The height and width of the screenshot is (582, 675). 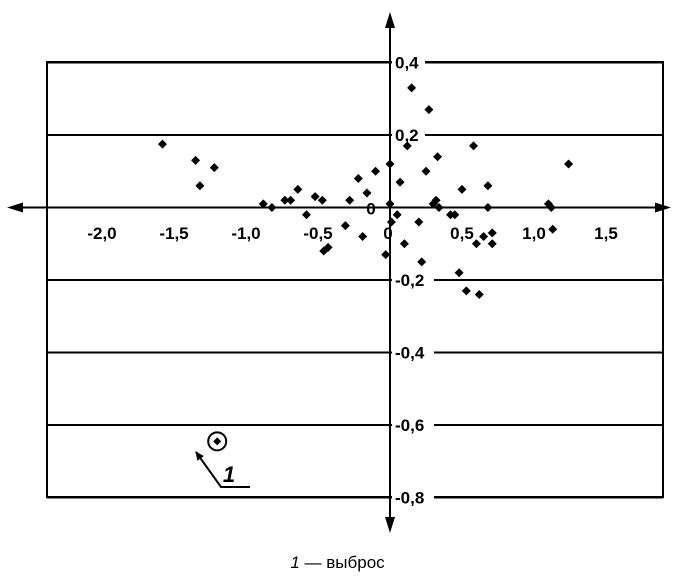 I want to click on x-axis-arrow-right, so click(x=663, y=207).